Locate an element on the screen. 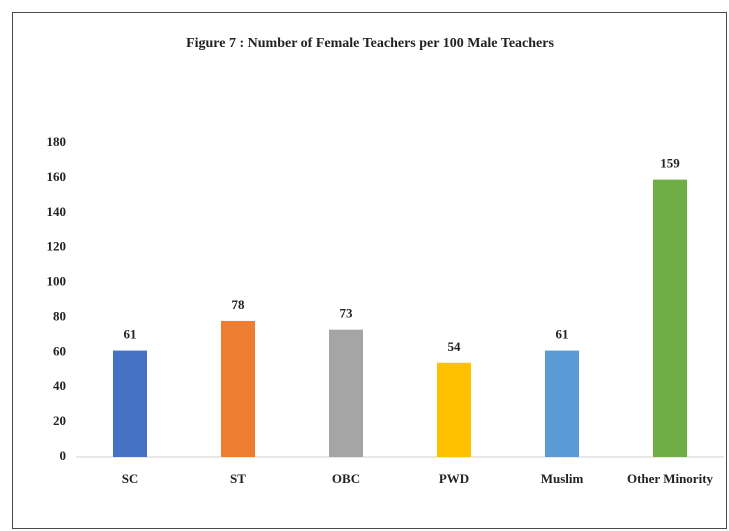 Image resolution: width=729 pixels, height=531 pixels. y-tick-label: 120 is located at coordinates (57, 246).